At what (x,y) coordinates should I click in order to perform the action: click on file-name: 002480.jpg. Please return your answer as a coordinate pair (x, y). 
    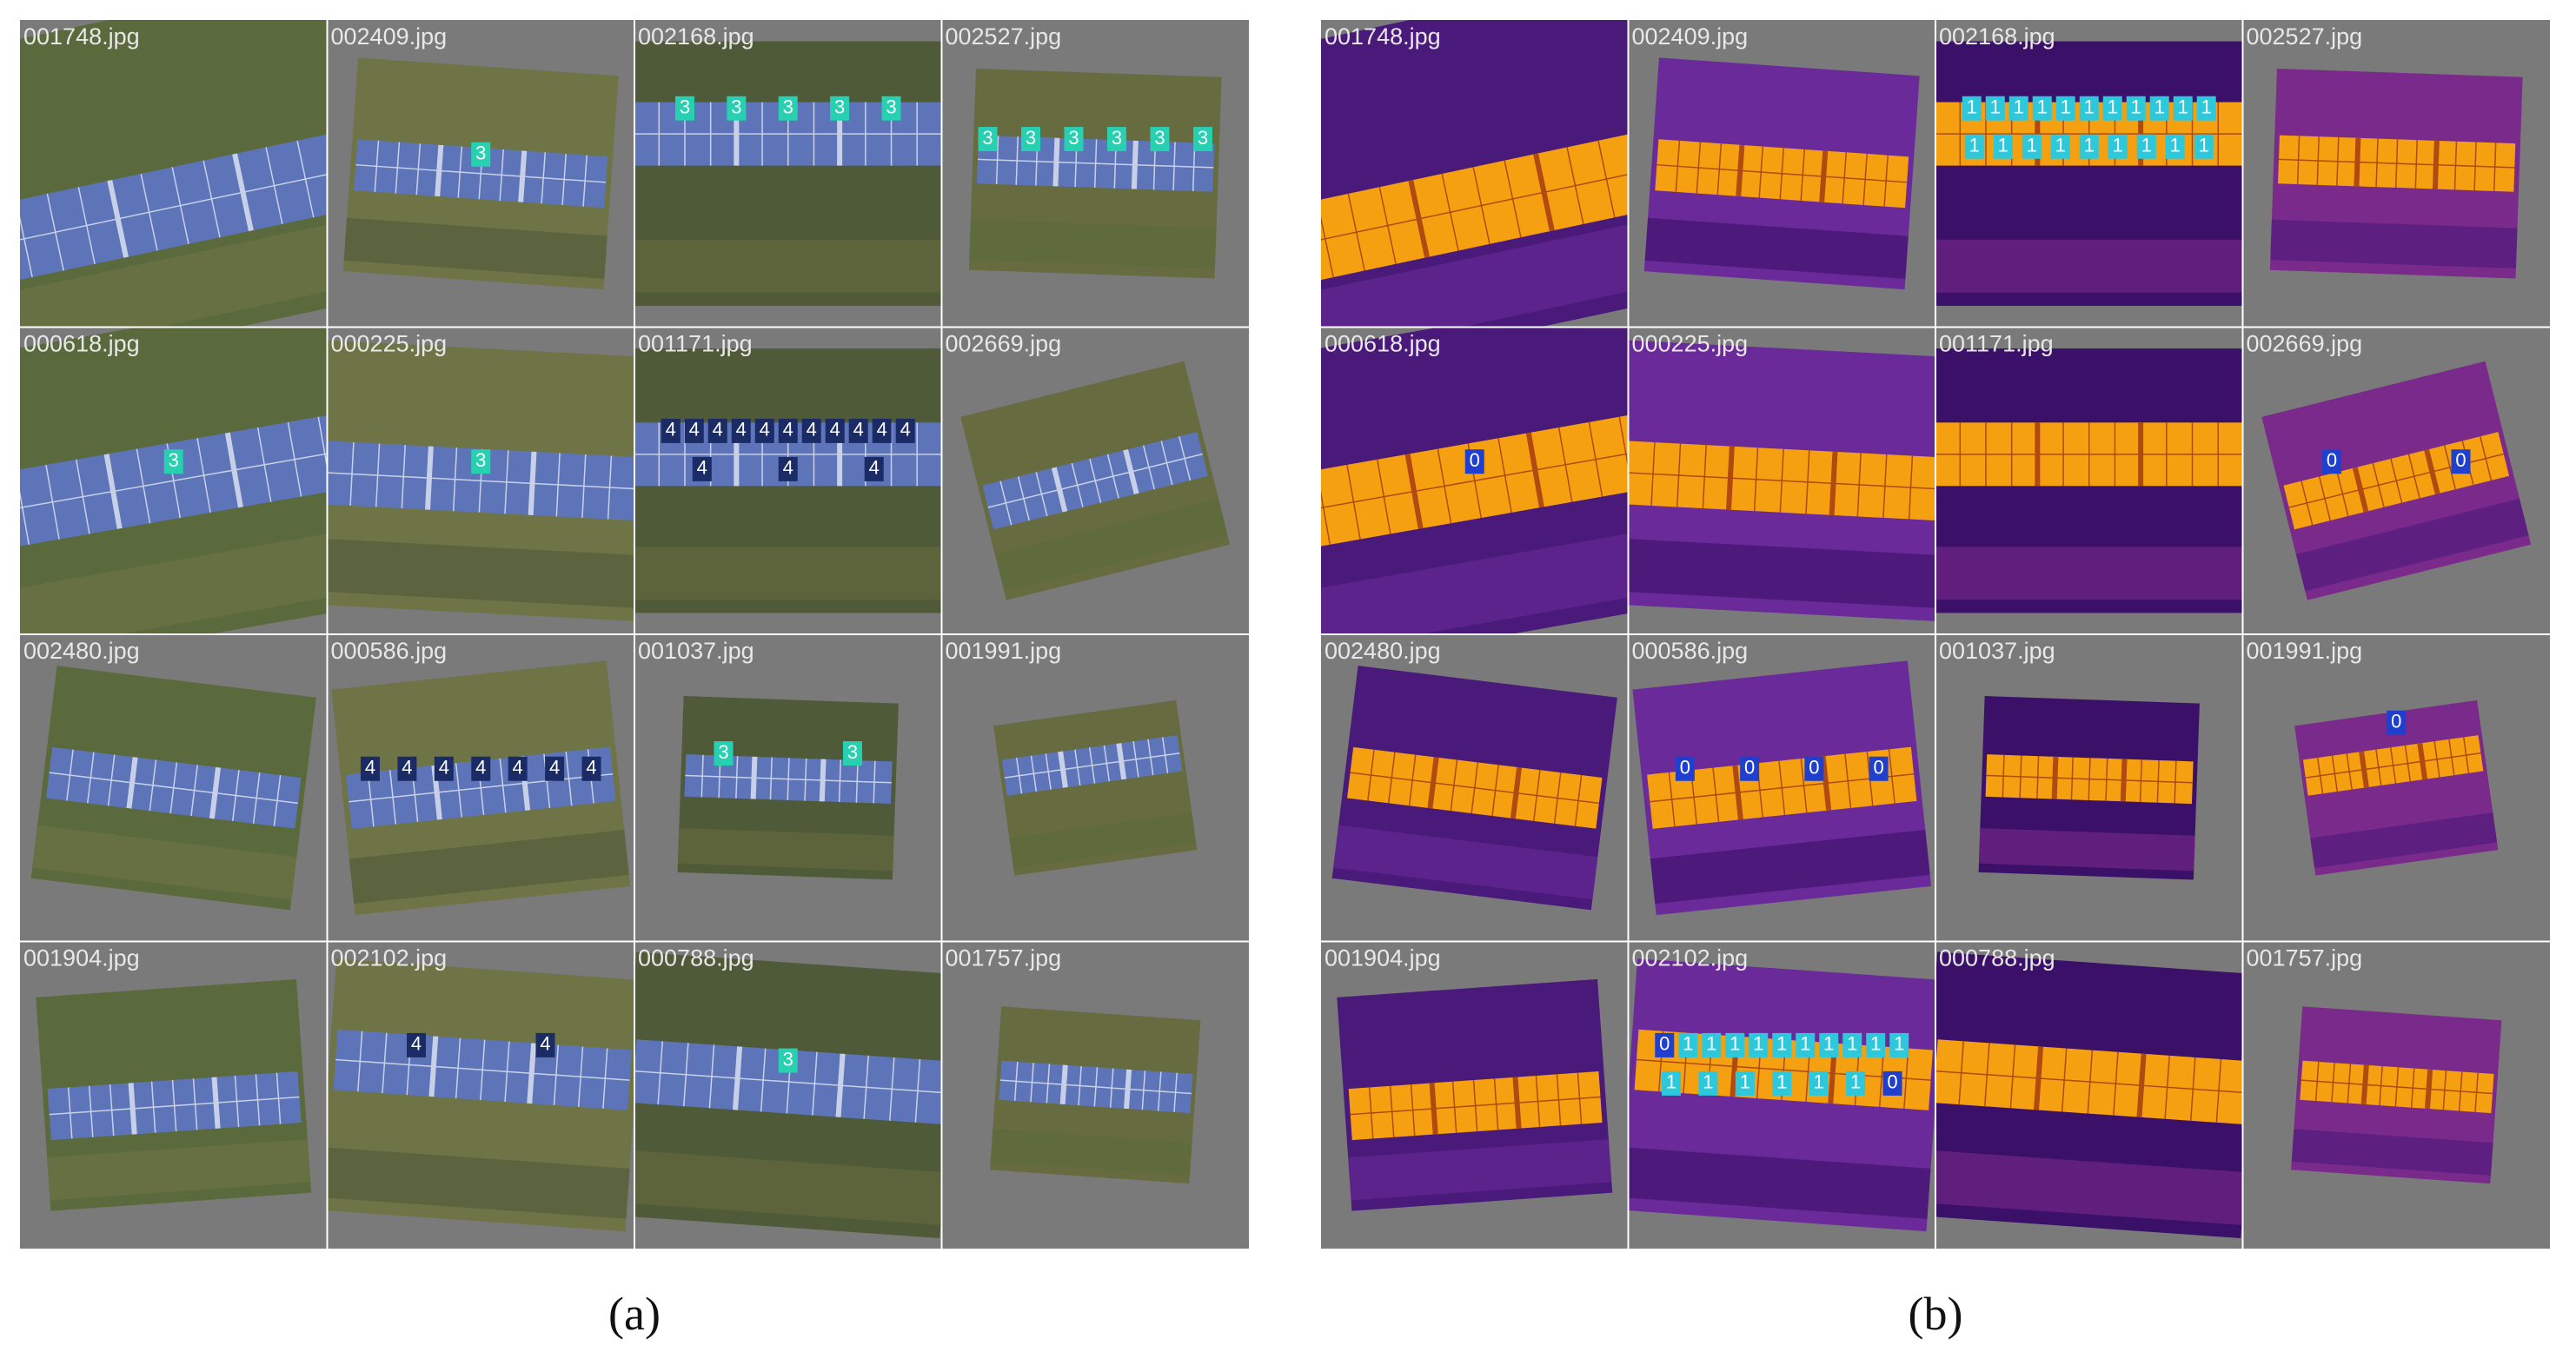
    Looking at the image, I should click on (1383, 651).